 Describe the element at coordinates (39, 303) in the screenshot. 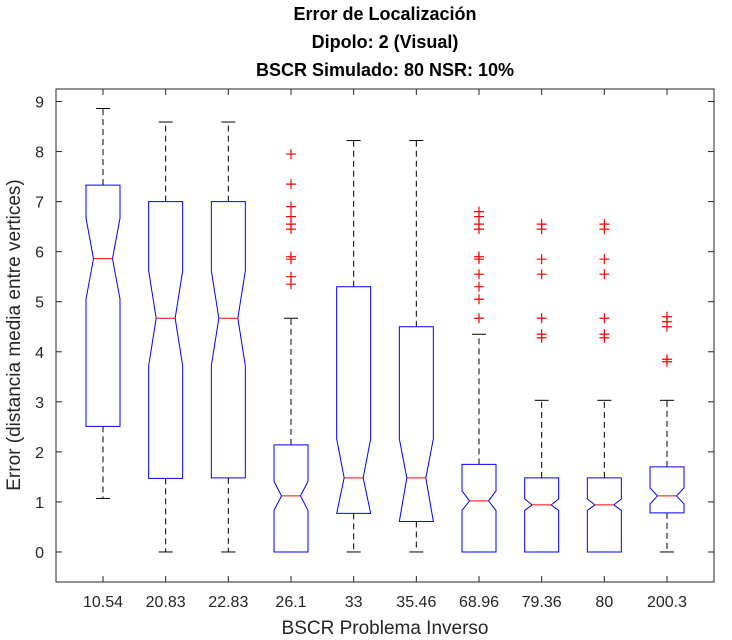

I see `y-tick-label: 5` at that location.